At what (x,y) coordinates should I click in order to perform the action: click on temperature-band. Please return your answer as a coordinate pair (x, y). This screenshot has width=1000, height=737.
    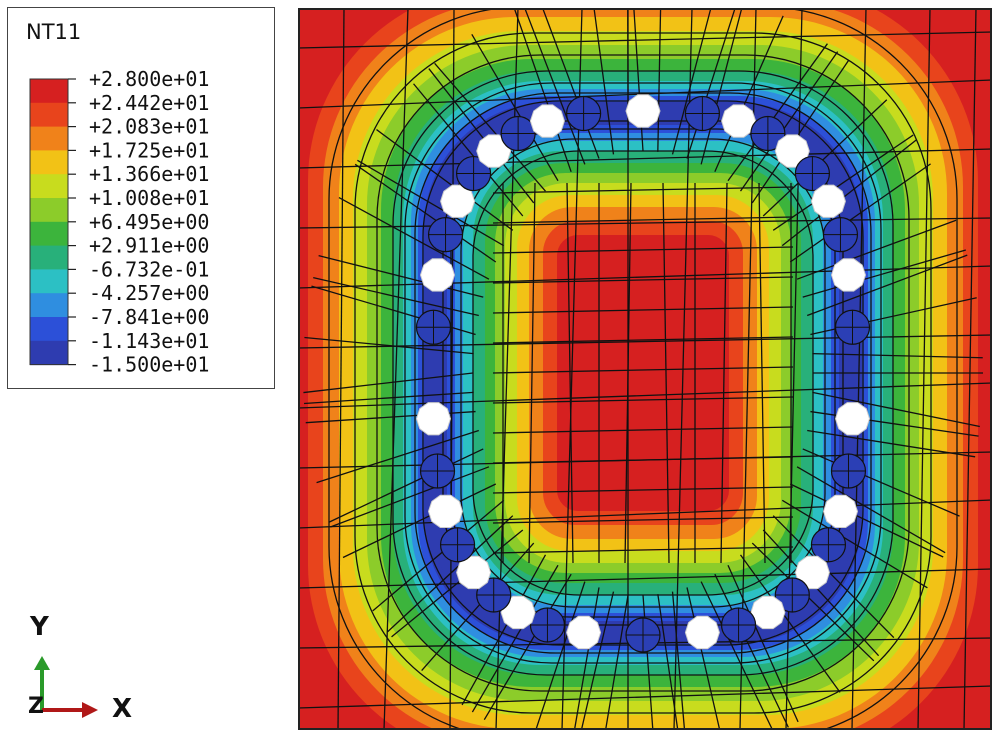
    Looking at the image, I should click on (643, 373).